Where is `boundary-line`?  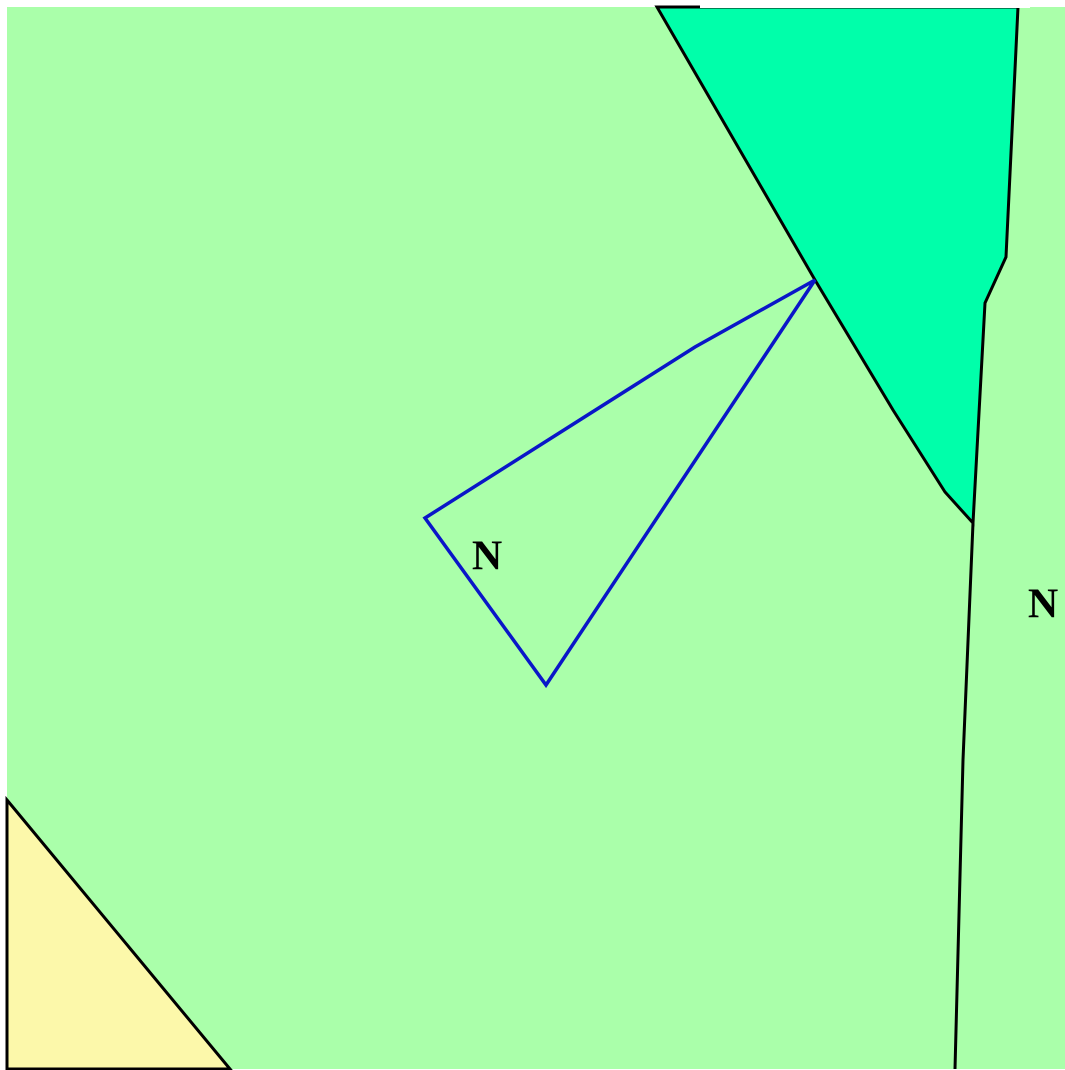
boundary-line is located at coordinates (964, 796).